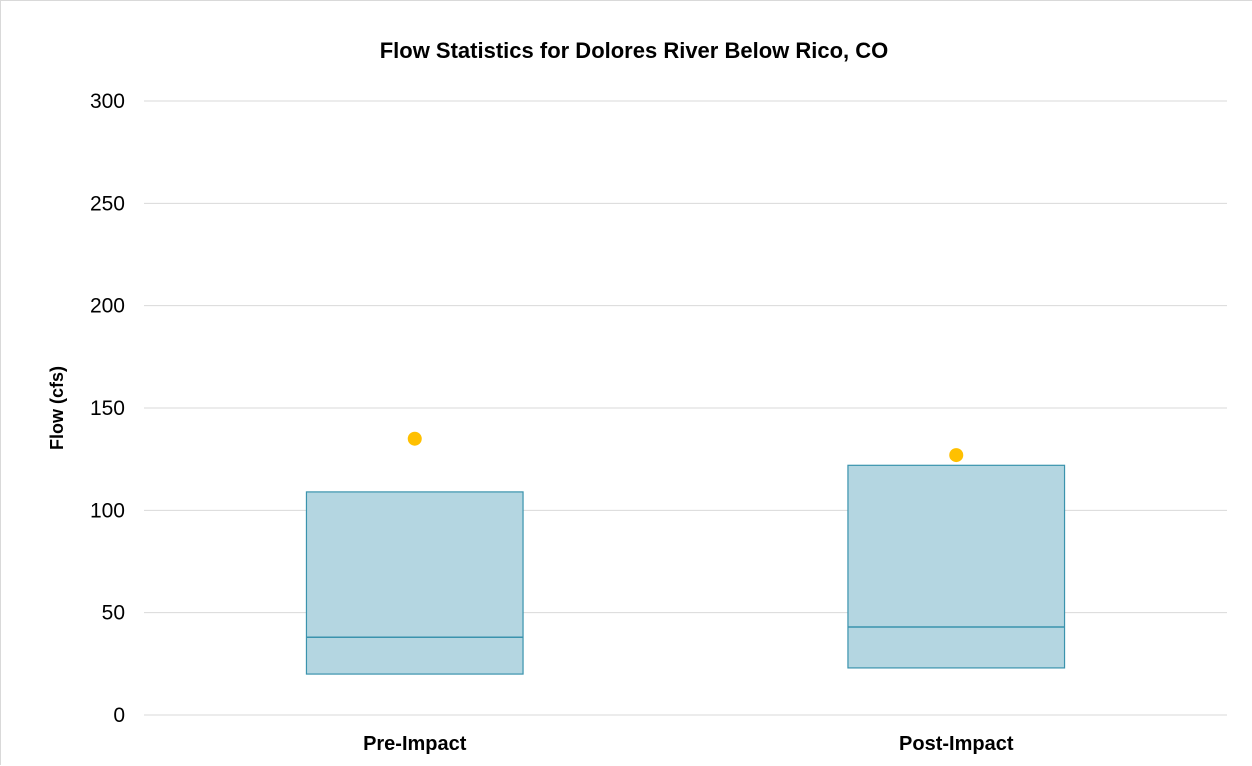 The height and width of the screenshot is (766, 1252). What do you see at coordinates (107, 510) in the screenshot?
I see `y-tick-label: 100` at bounding box center [107, 510].